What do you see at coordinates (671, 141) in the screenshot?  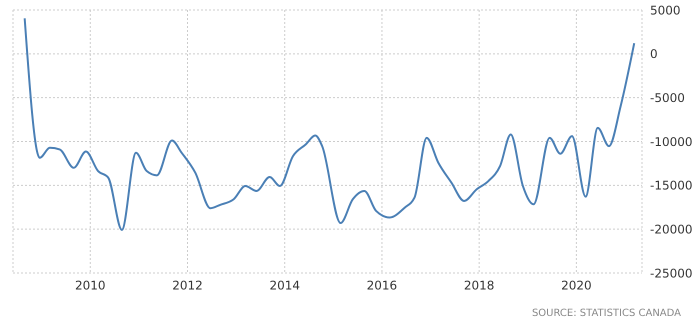 I see `y-tick-label: -10000` at bounding box center [671, 141].